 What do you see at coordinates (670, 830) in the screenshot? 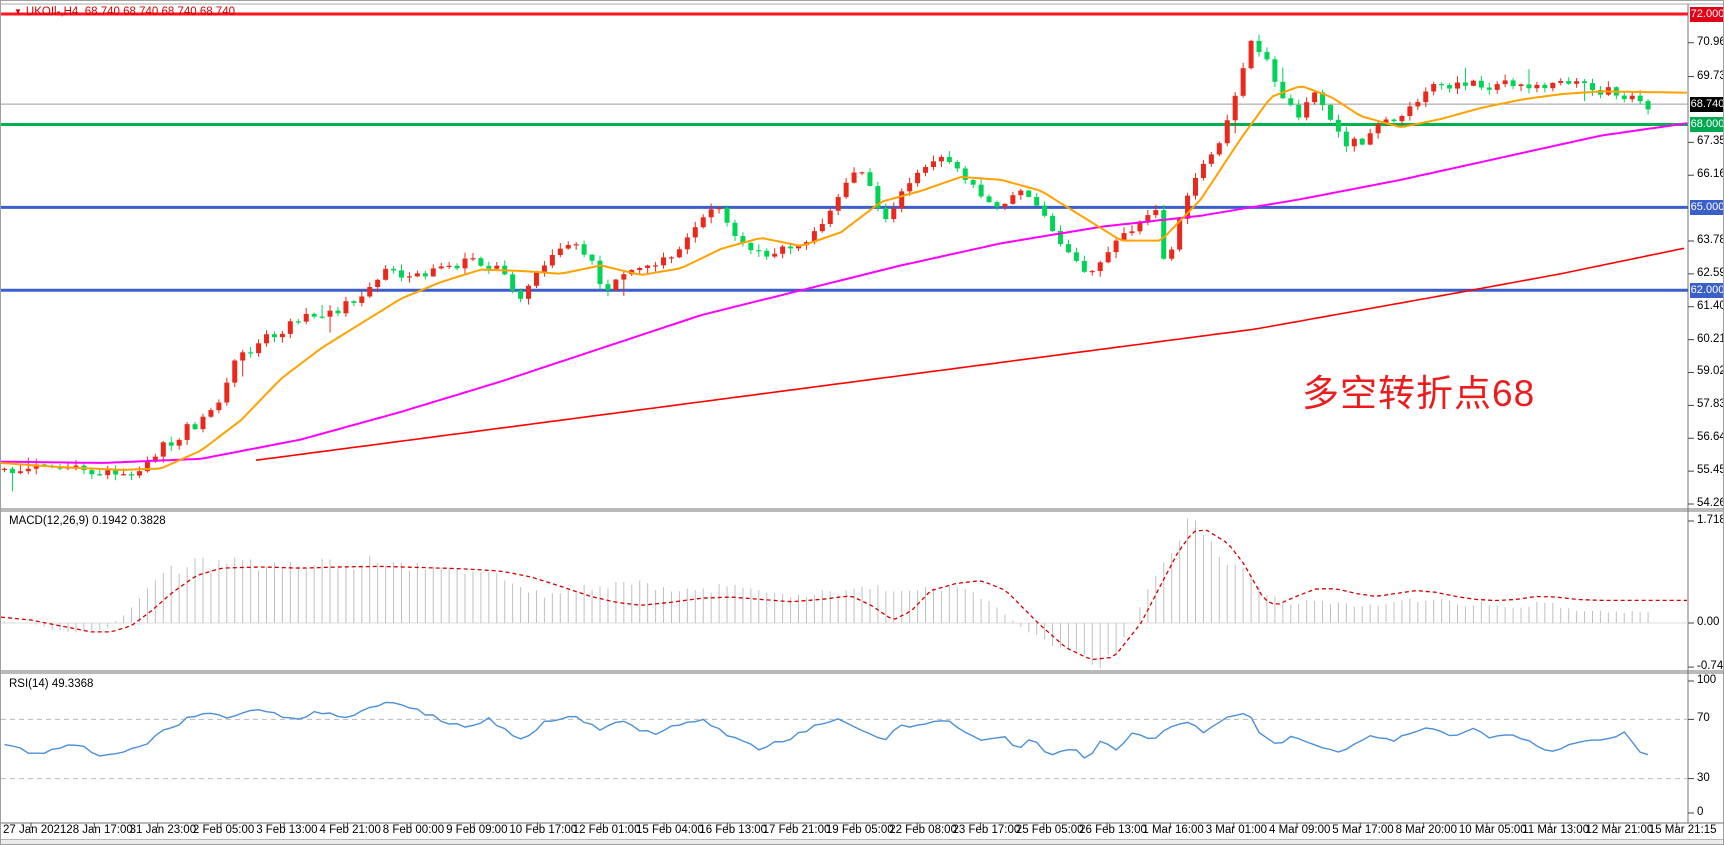
I see `date-label: 15 Feb 04:00` at bounding box center [670, 830].